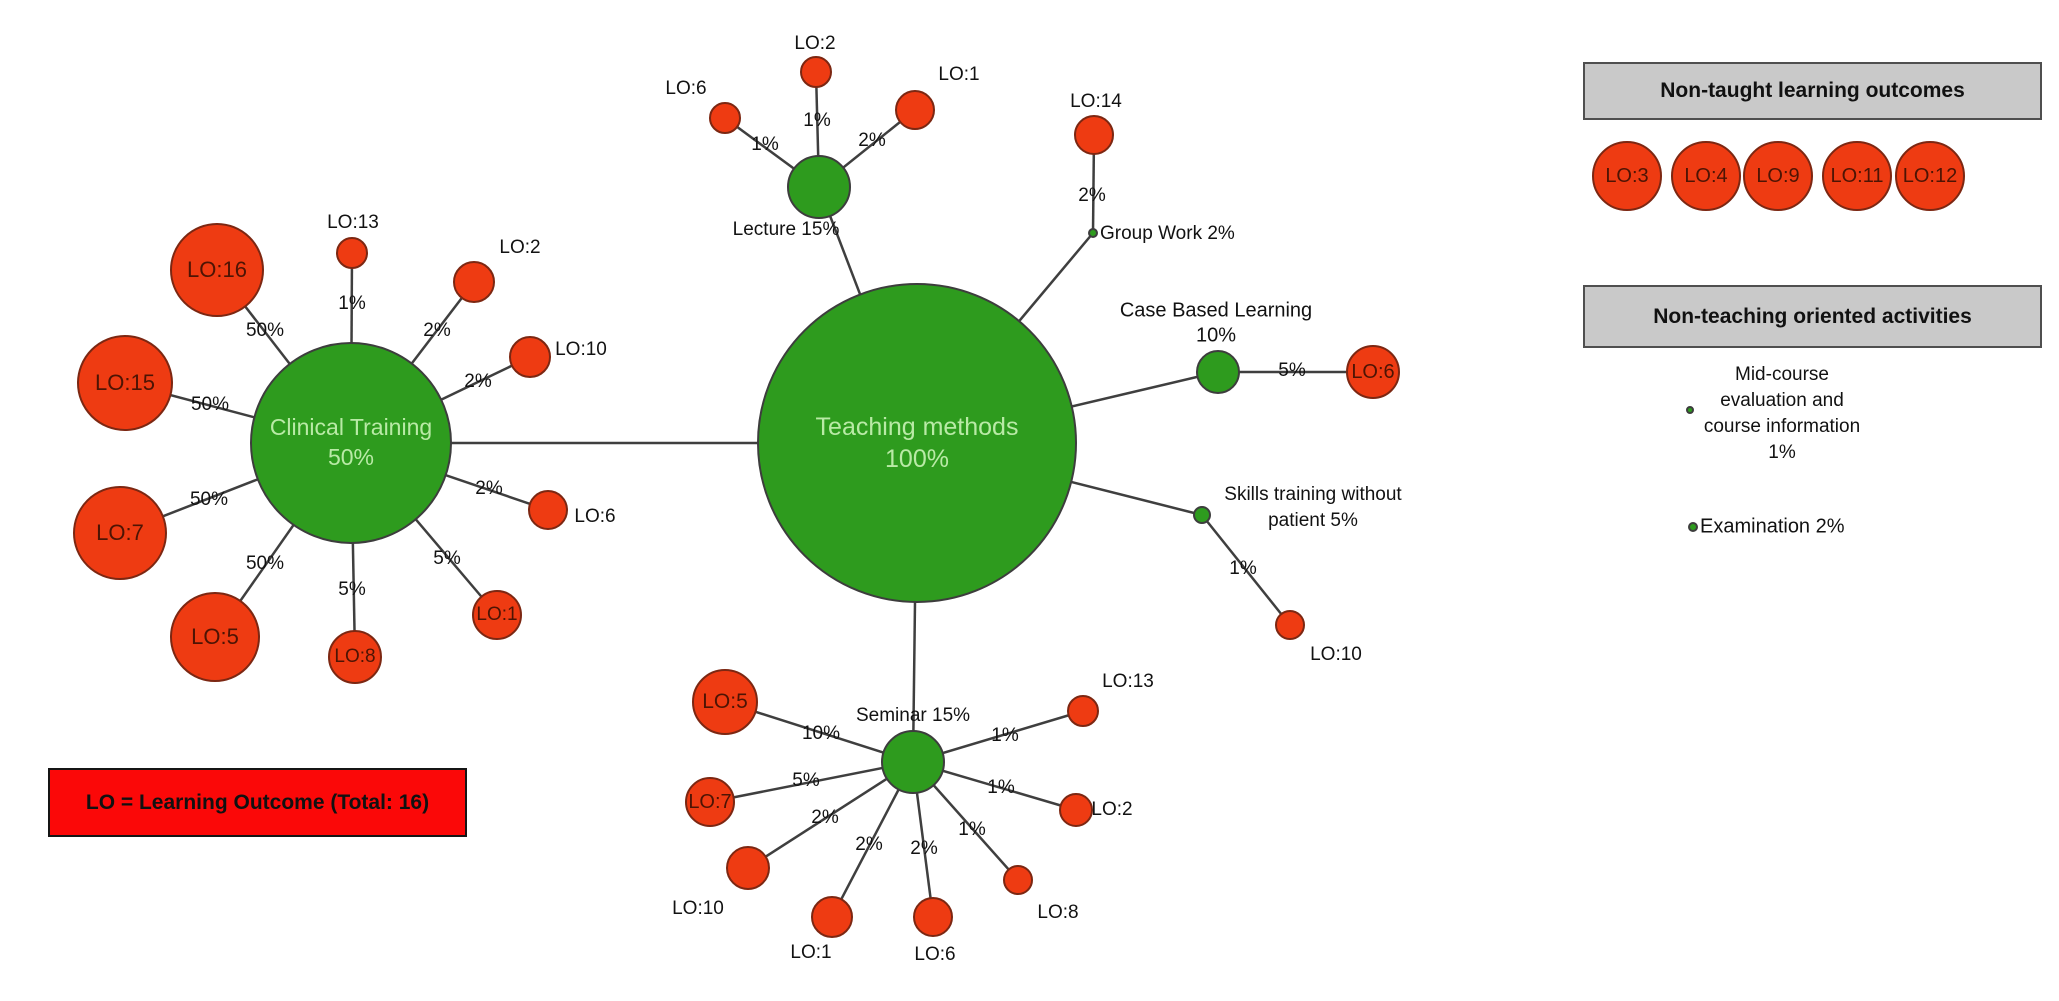 The height and width of the screenshot is (1001, 2059). What do you see at coordinates (765, 144) in the screenshot?
I see `lecture-lo6-pct: 1%` at bounding box center [765, 144].